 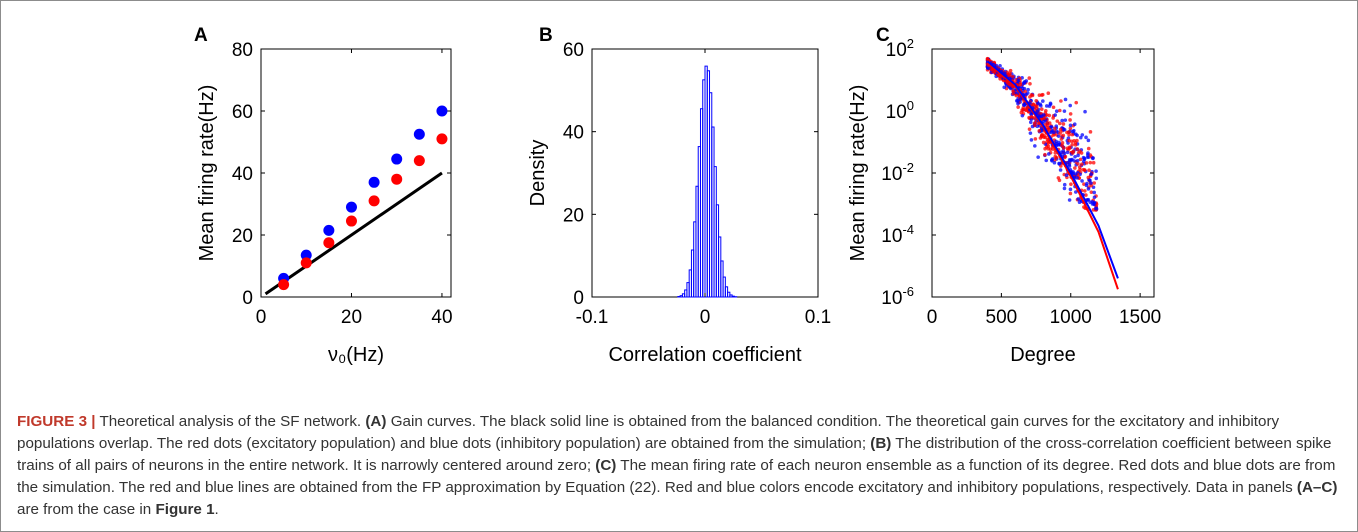 I want to click on panel-a-plot-area, so click(x=356, y=173).